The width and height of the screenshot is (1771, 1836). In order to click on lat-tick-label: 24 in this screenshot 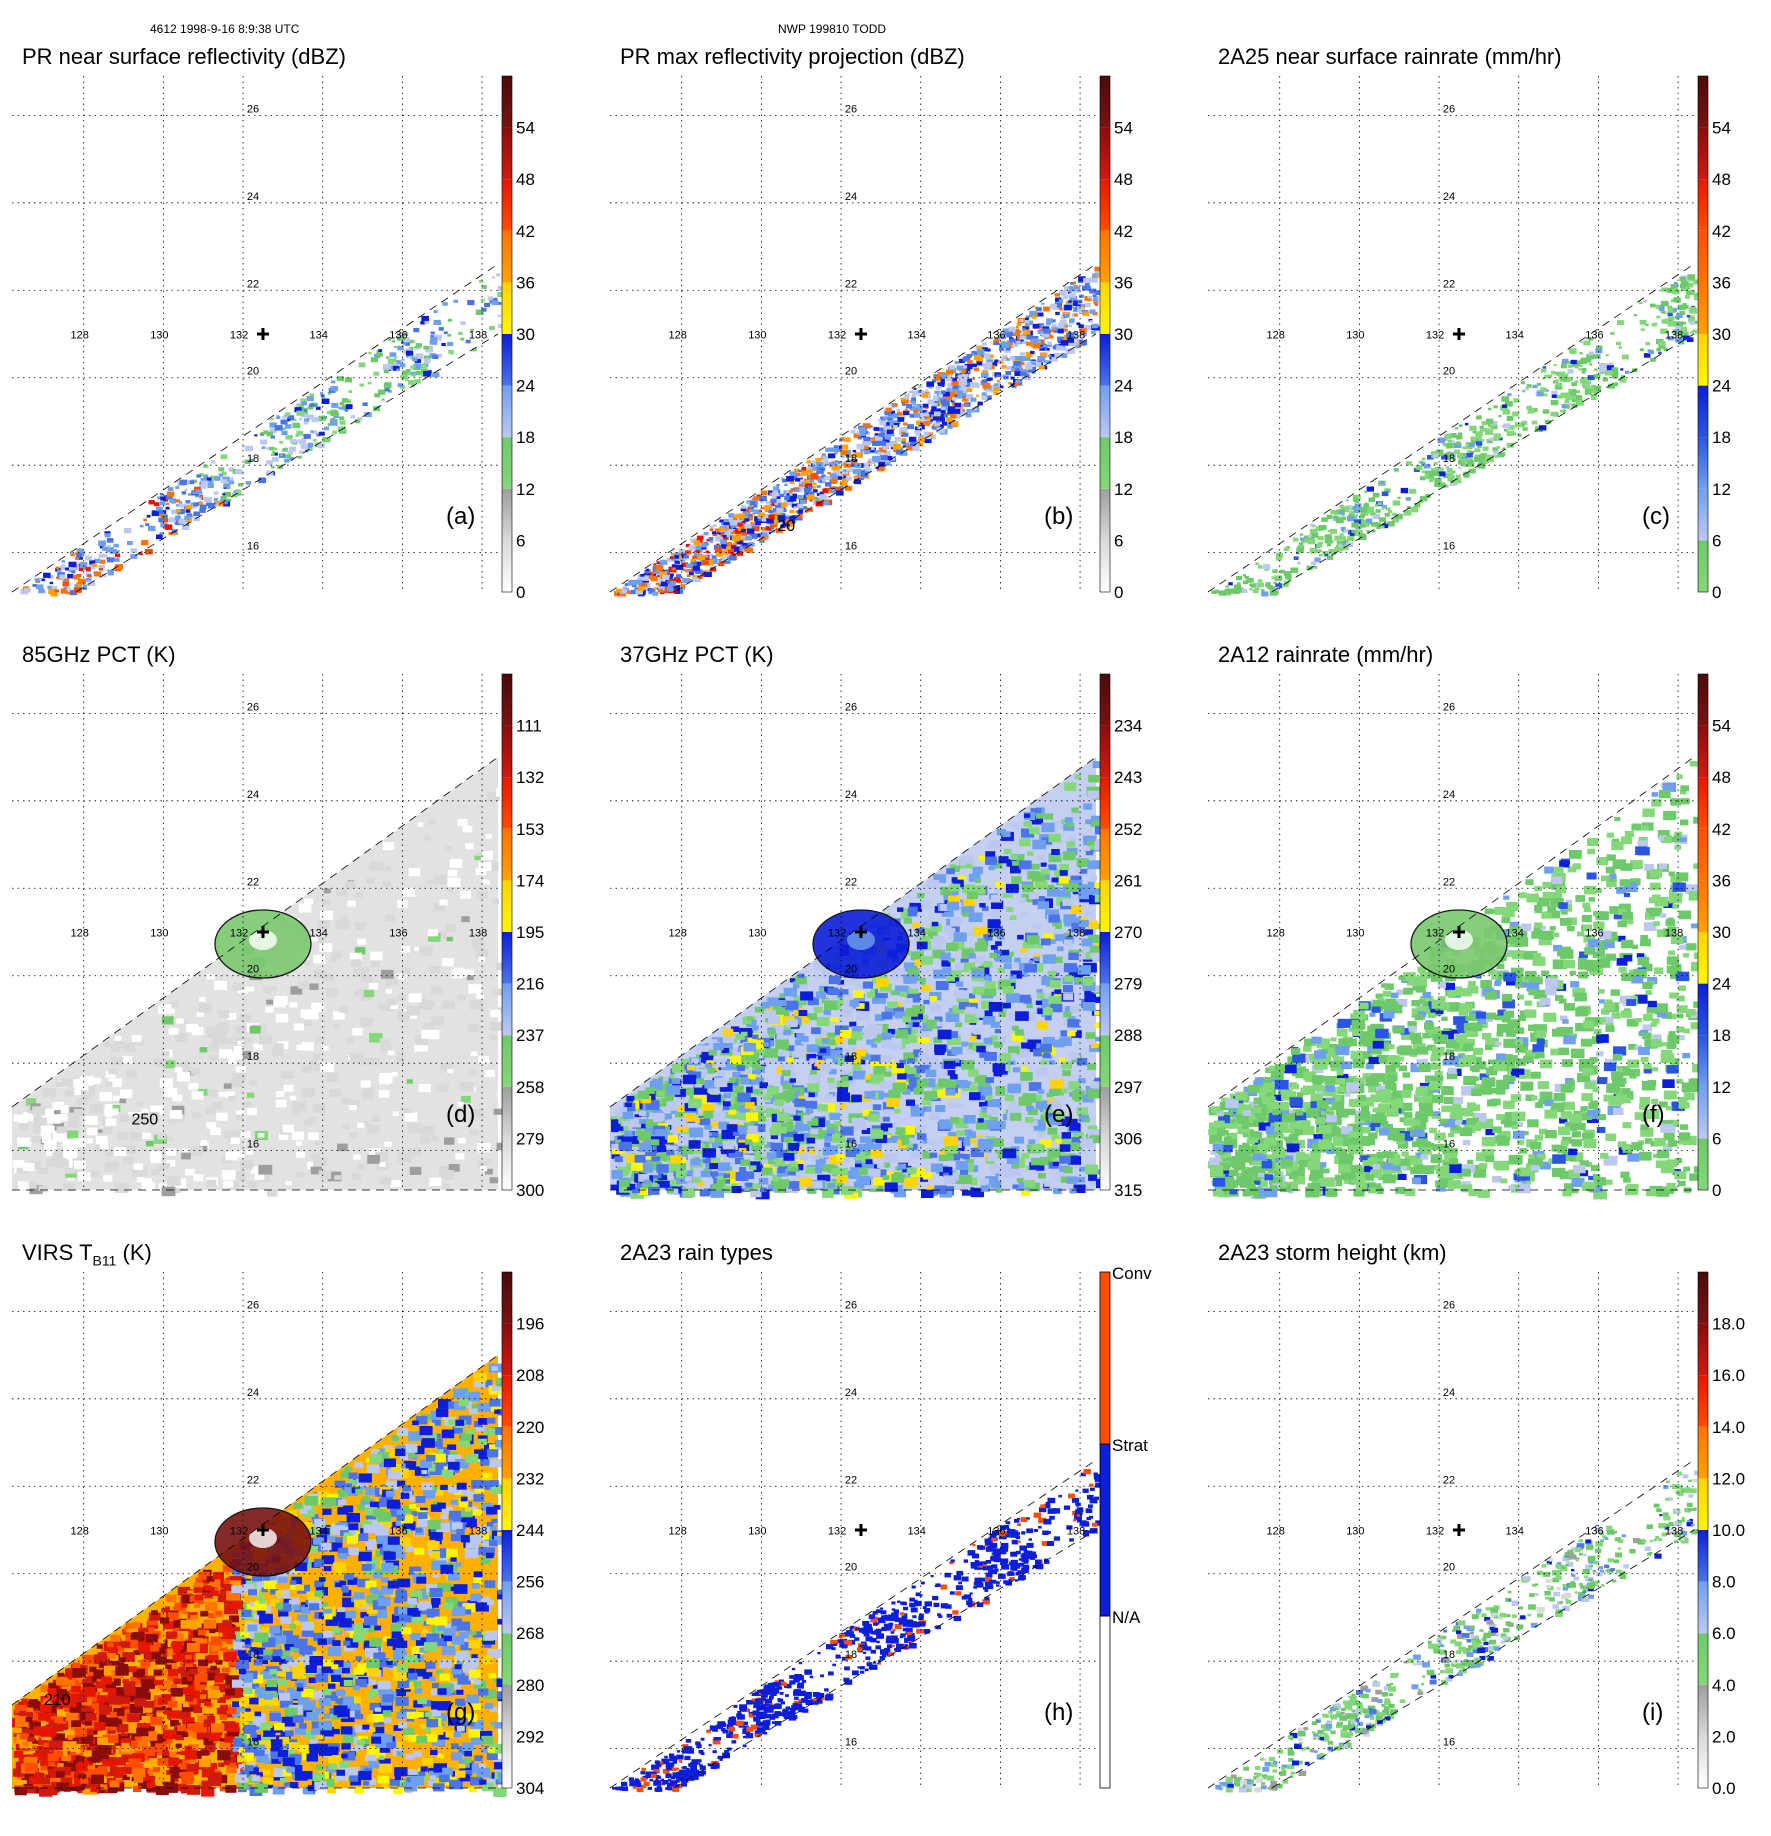, I will do `click(1449, 197)`.